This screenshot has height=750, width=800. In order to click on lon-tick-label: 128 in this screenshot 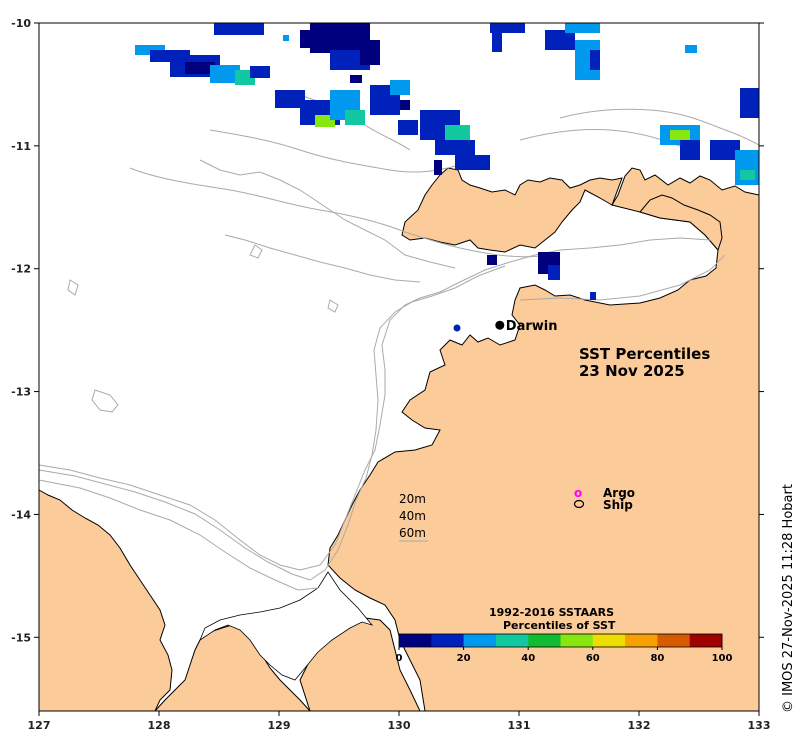, I will do `click(159, 725)`.